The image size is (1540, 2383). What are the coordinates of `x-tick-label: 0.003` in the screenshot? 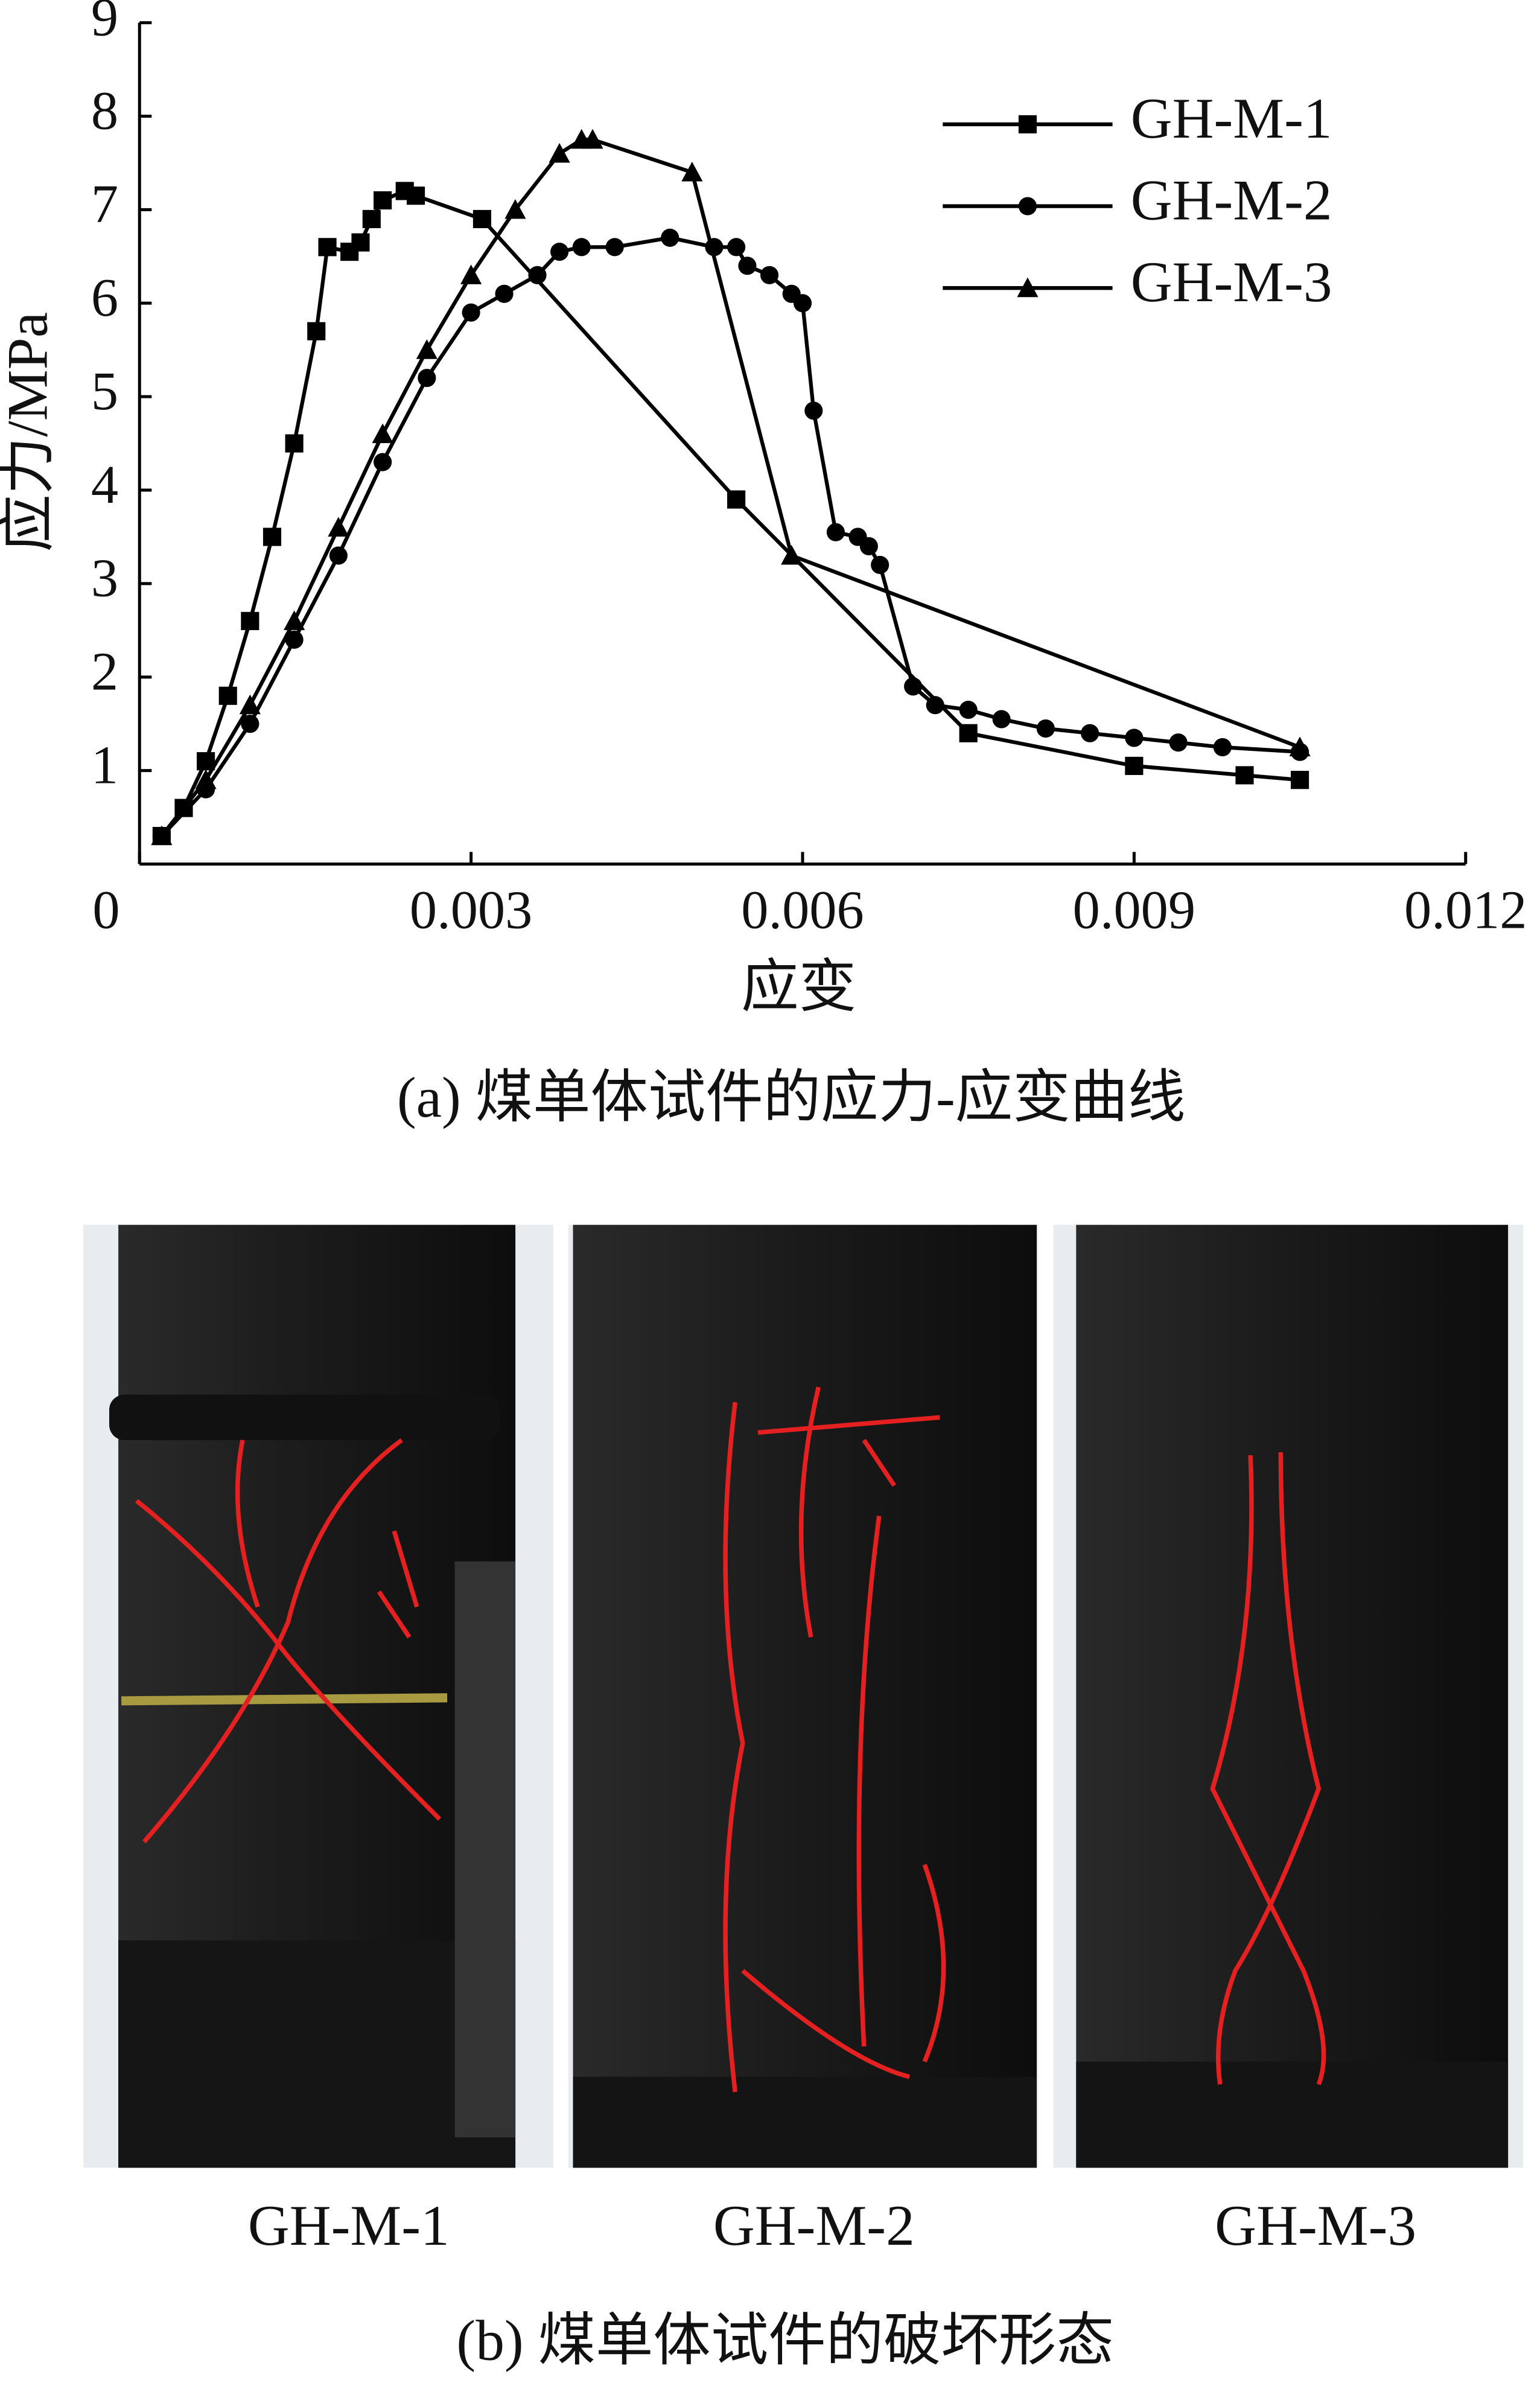 It's located at (471, 909).